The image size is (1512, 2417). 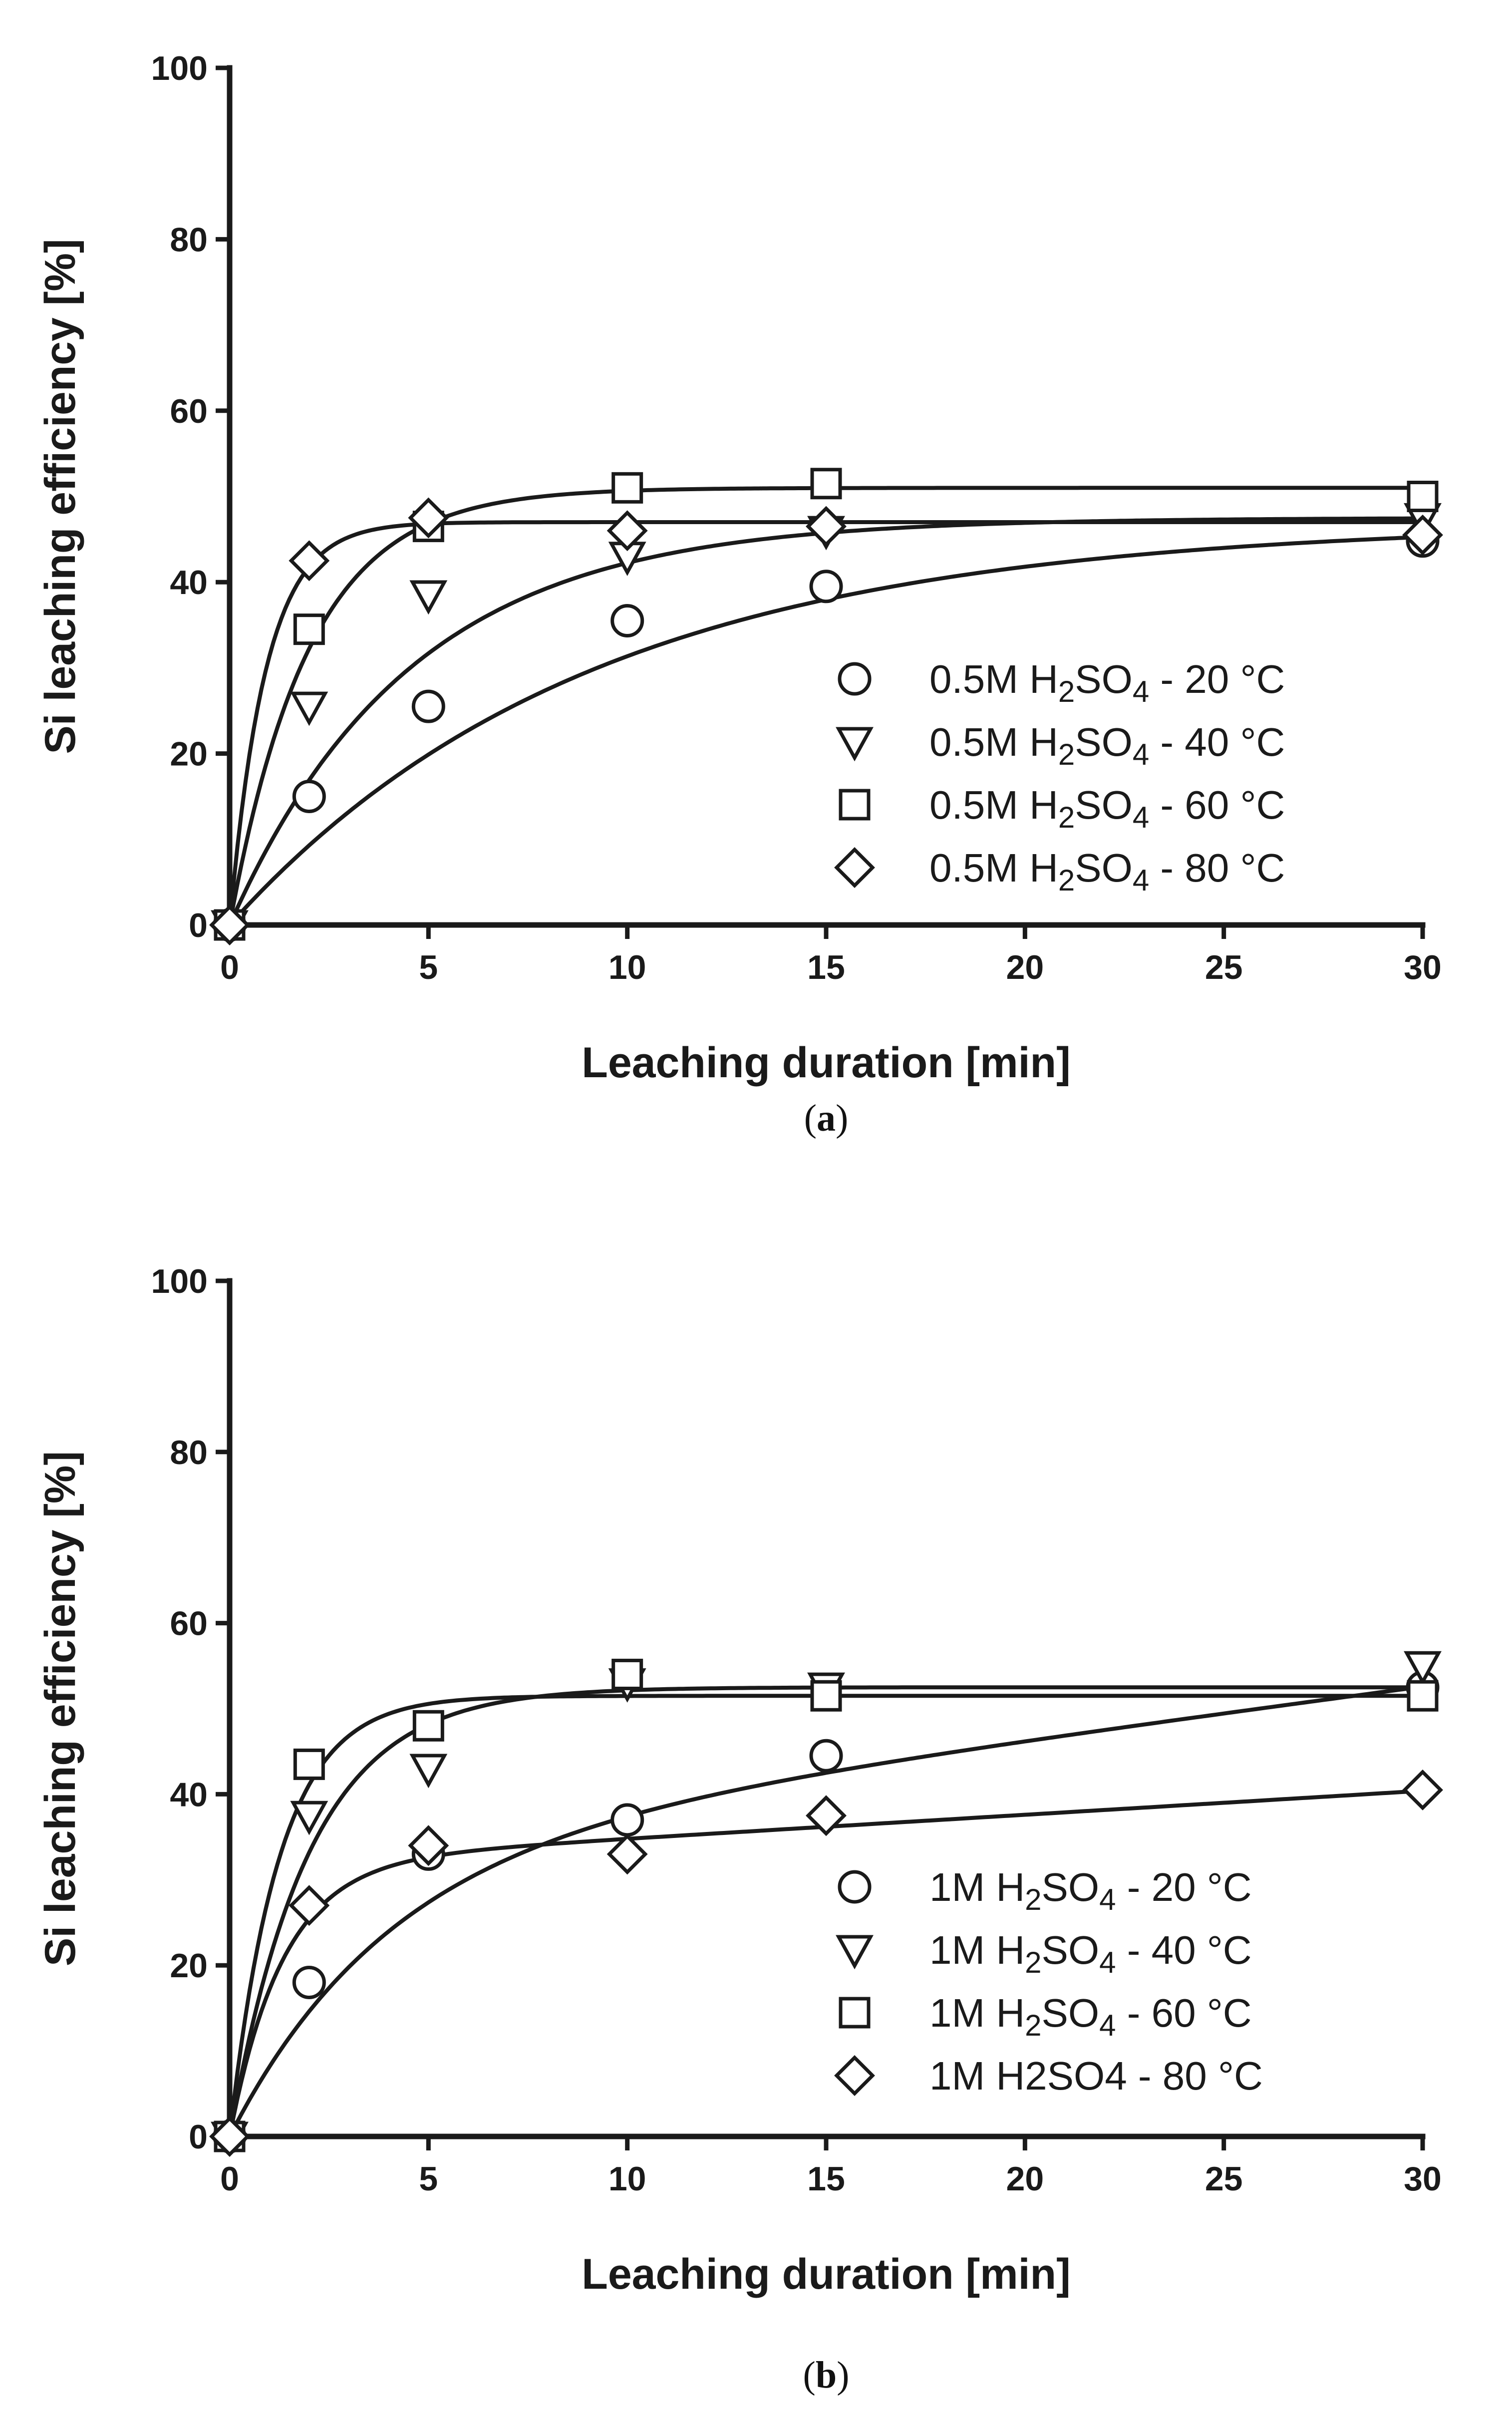 I want to click on legend-label-series-3: 1M H2SO4 - 60 °C, so click(x=1090, y=2016).